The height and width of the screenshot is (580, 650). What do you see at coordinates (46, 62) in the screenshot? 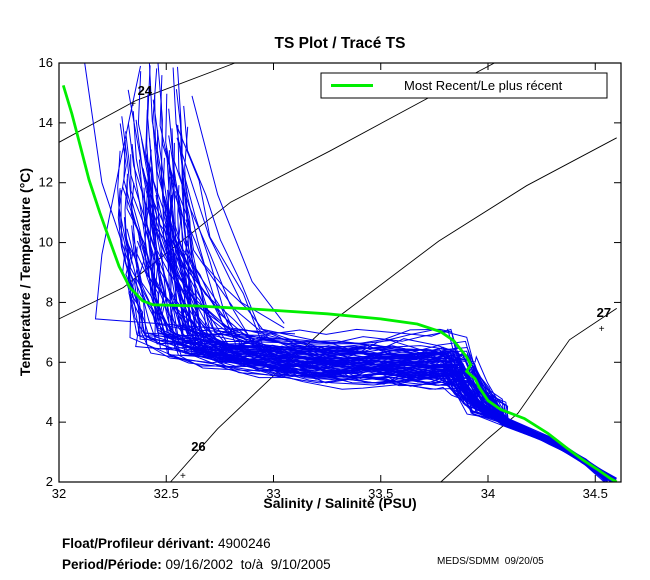
I see `y-tick-label: 16` at bounding box center [46, 62].